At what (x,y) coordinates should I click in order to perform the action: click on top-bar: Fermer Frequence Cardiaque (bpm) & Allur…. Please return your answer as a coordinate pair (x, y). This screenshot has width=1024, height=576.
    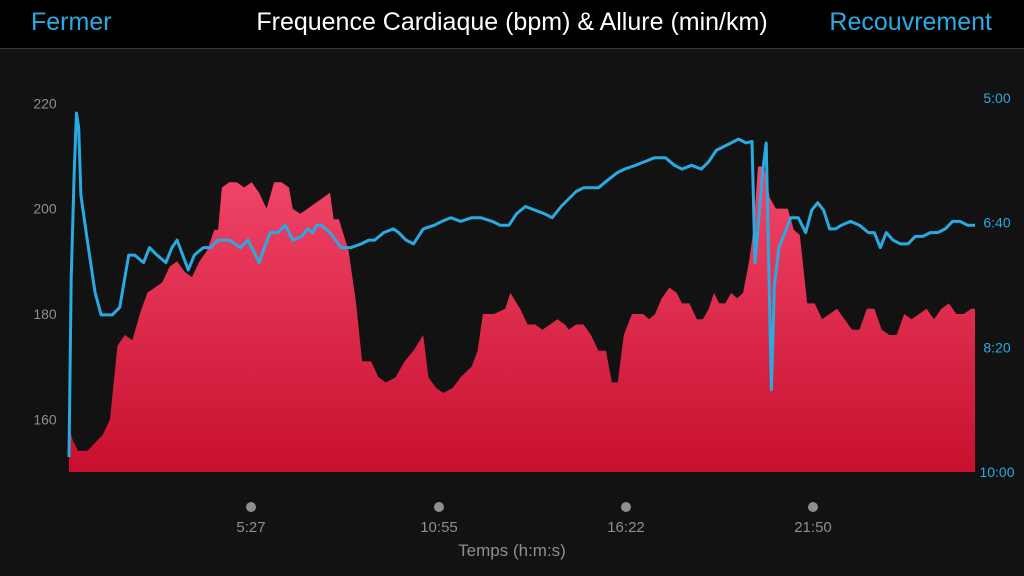
    Looking at the image, I should click on (512, 24).